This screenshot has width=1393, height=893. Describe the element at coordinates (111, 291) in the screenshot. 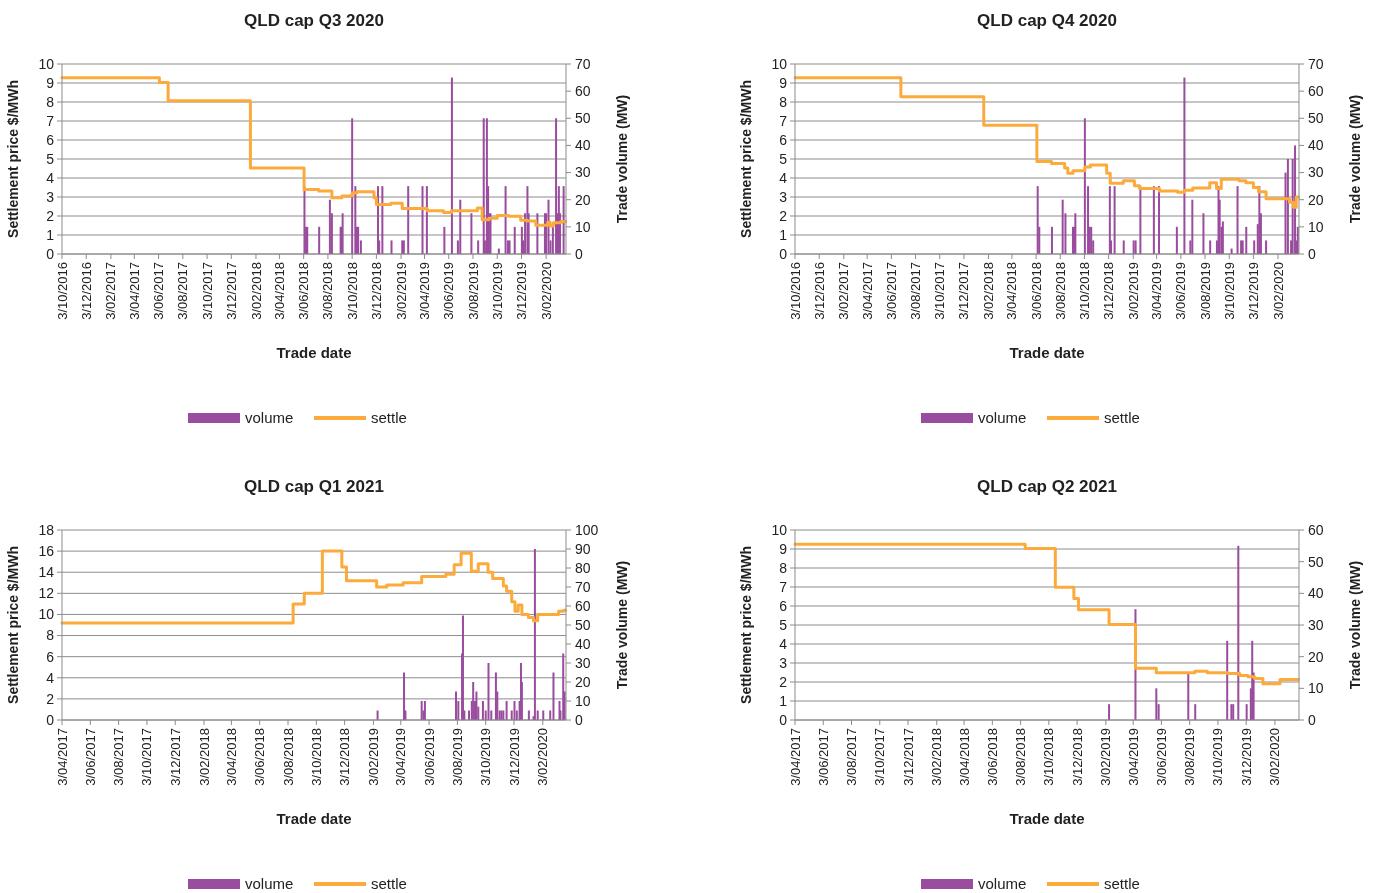

I see `x-tick-label: 3/02/2017` at that location.